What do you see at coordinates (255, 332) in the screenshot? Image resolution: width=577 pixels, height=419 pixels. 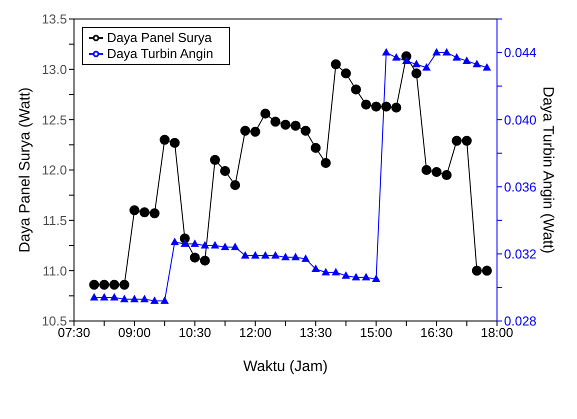 I see `x-tick-label: 12:00` at bounding box center [255, 332].